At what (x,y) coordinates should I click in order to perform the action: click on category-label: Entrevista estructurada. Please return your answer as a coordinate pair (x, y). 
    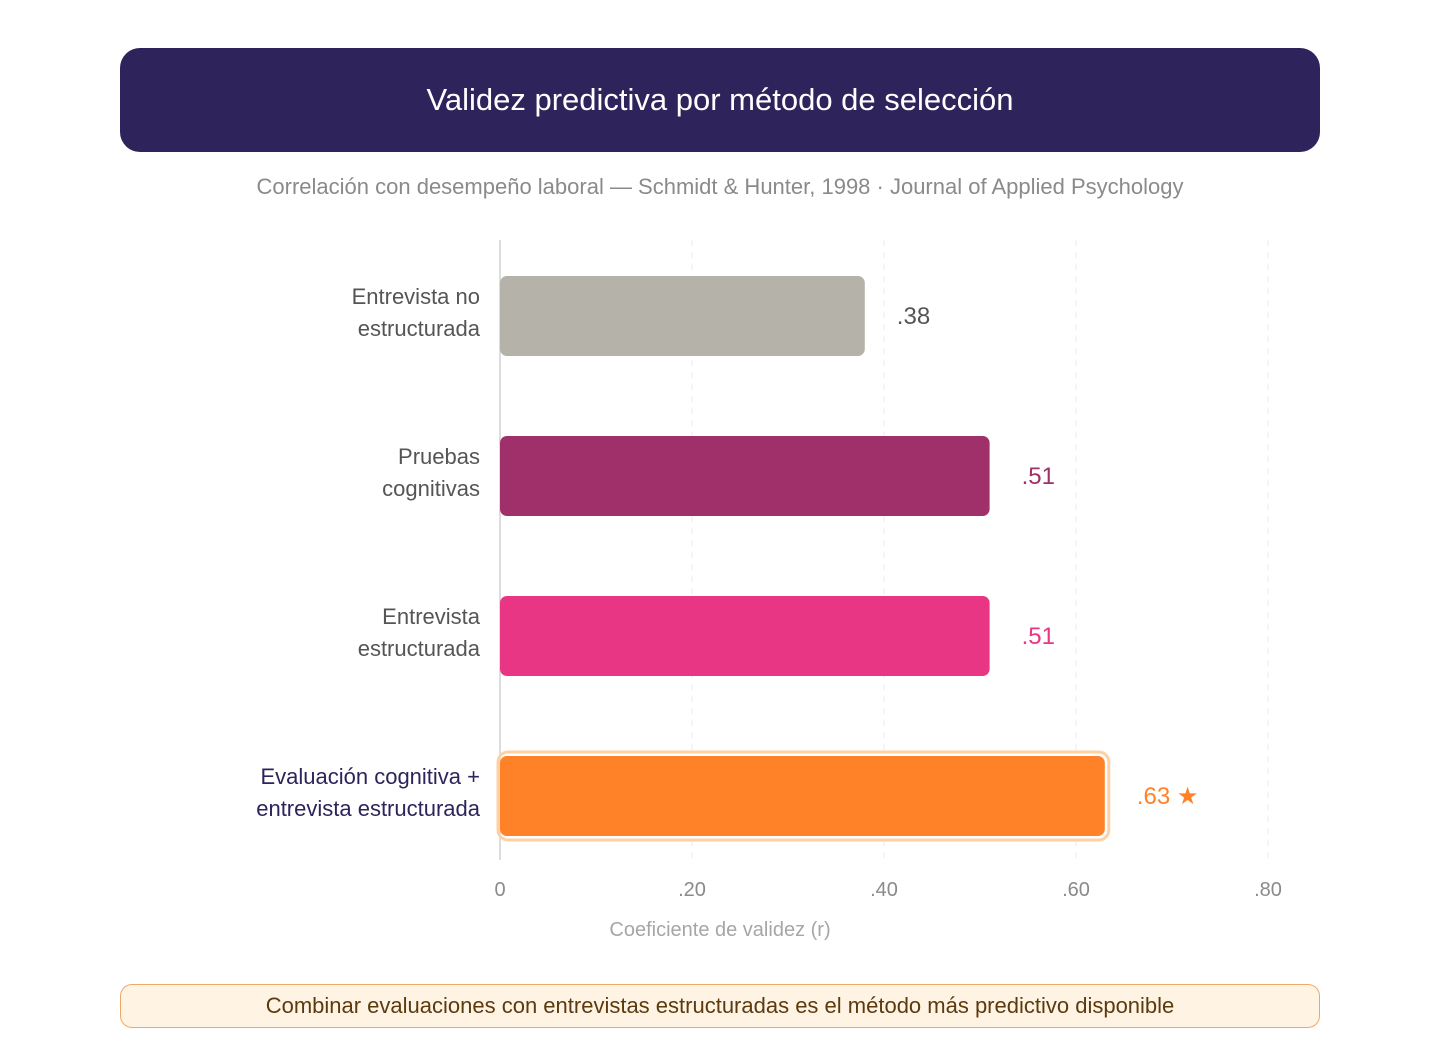
    Looking at the image, I should click on (419, 632).